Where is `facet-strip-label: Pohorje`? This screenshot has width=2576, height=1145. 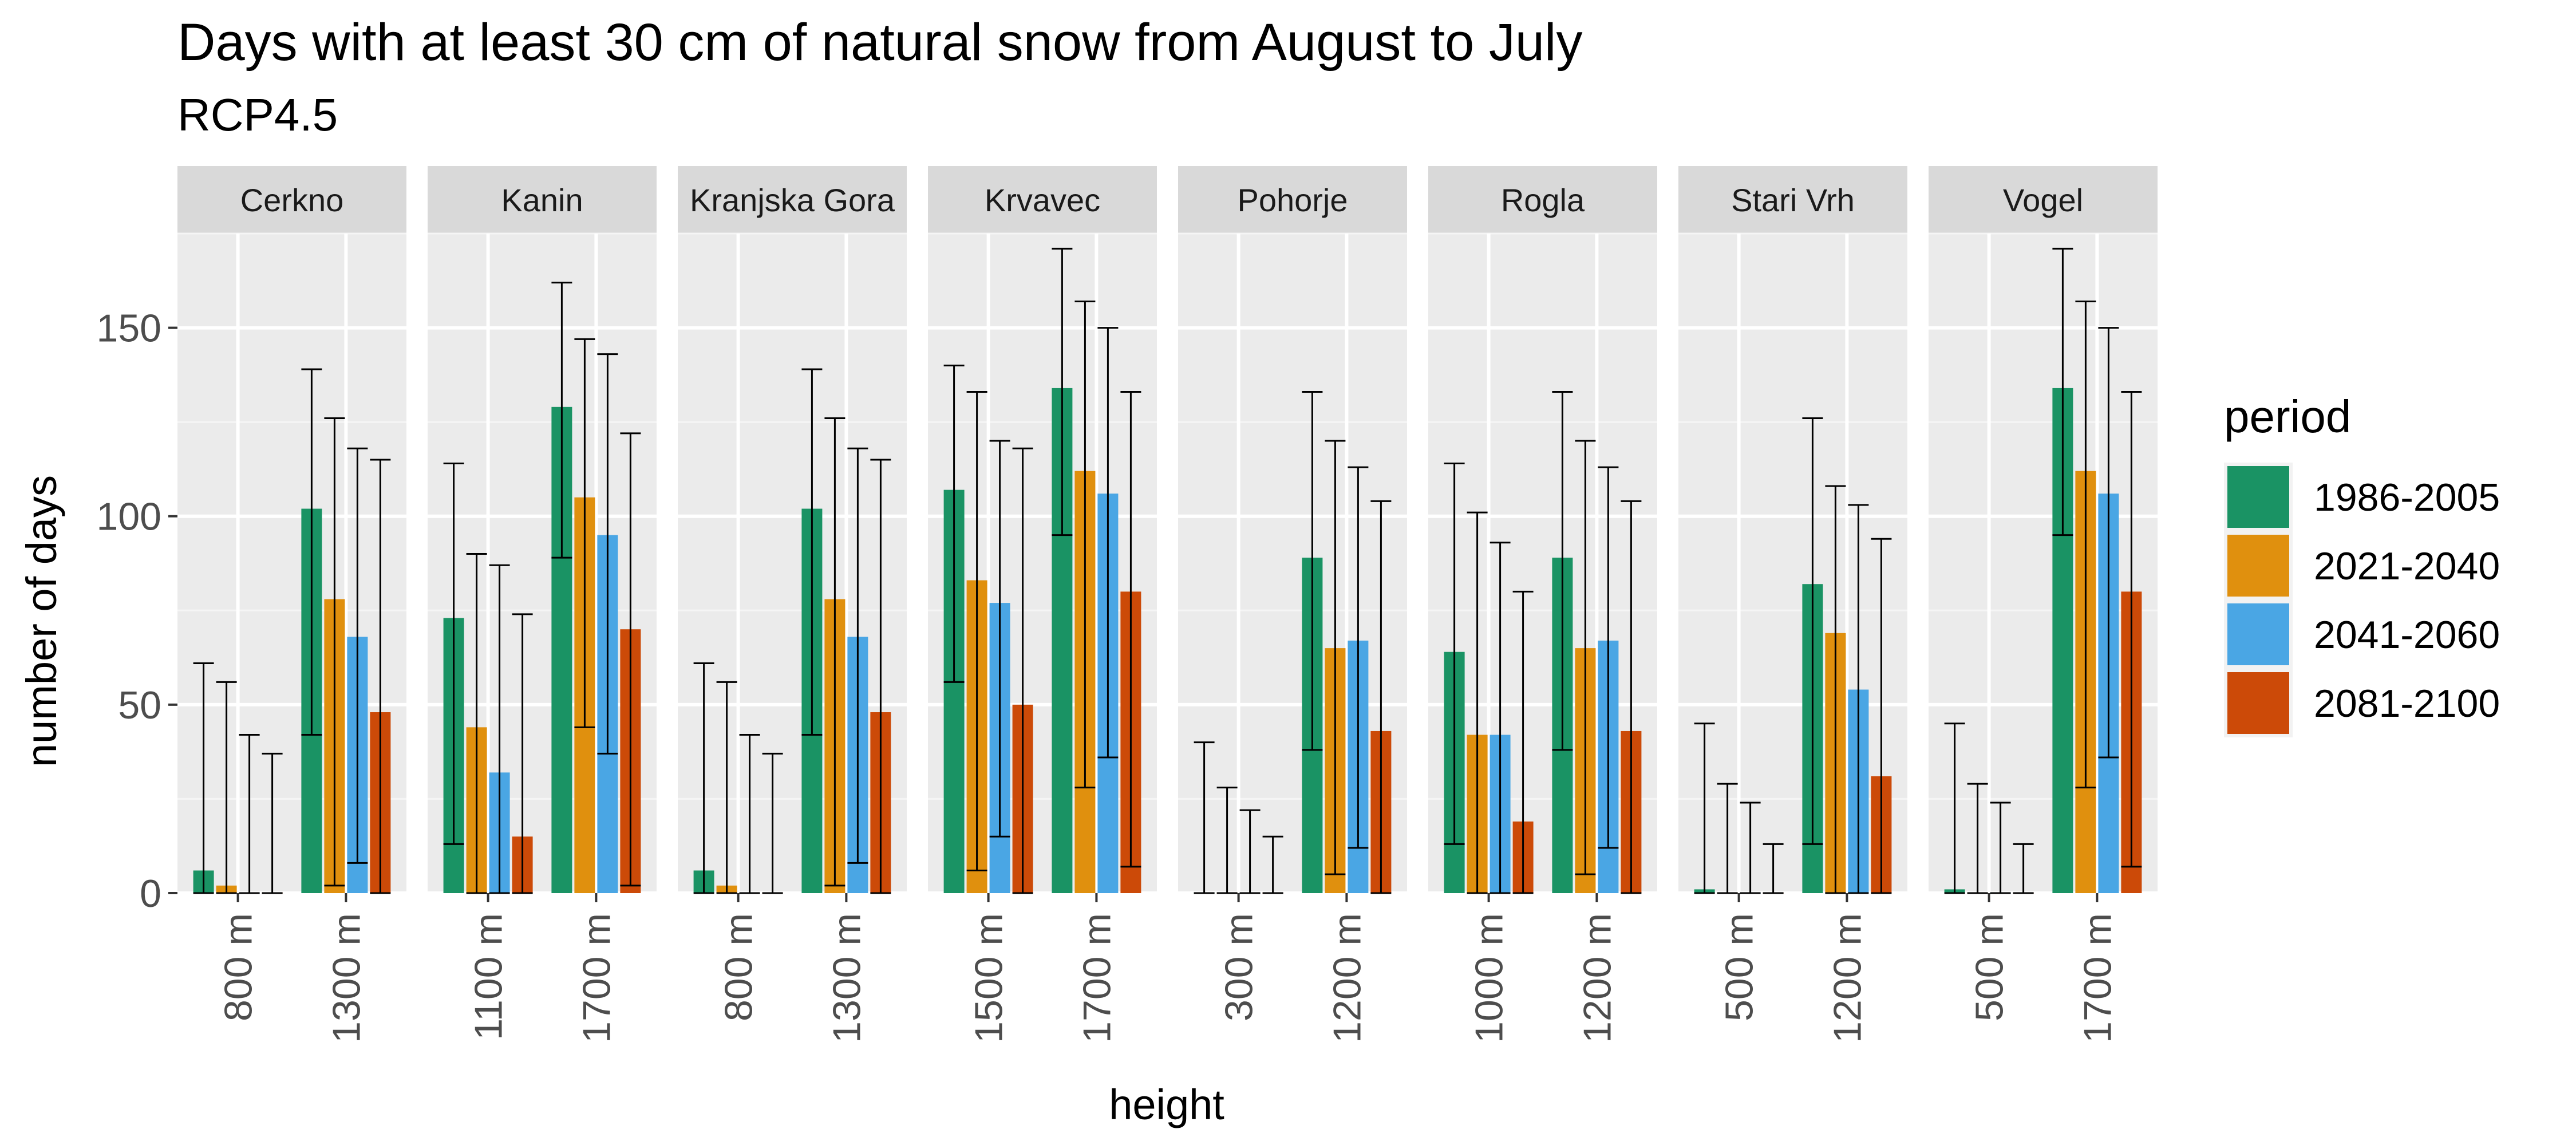 facet-strip-label: Pohorje is located at coordinates (1292, 200).